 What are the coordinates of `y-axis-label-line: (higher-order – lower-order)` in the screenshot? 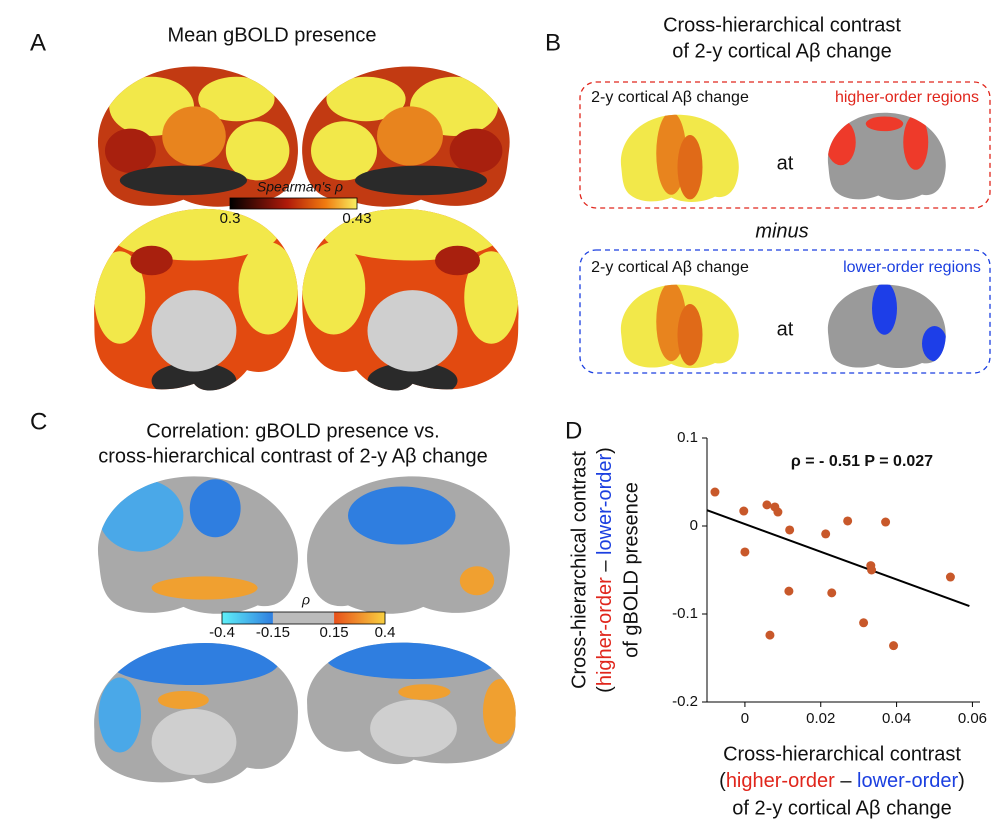 It's located at (605, 570).